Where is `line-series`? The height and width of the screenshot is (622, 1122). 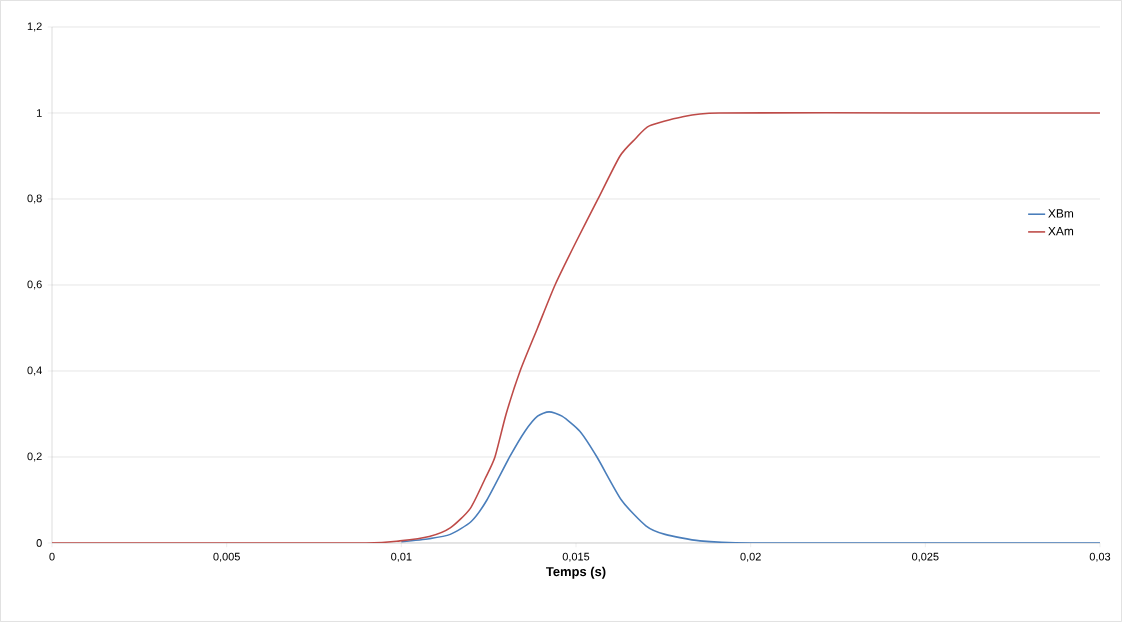
line-series is located at coordinates (750, 477).